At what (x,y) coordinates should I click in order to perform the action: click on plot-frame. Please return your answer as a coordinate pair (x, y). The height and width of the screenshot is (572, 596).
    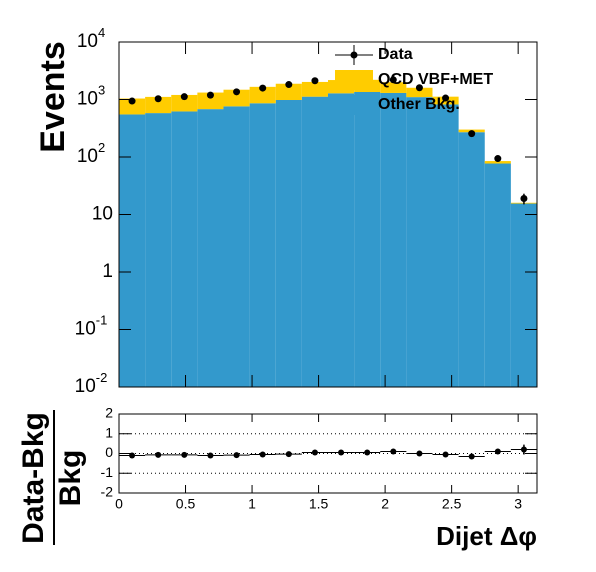
    Looking at the image, I should click on (328, 453).